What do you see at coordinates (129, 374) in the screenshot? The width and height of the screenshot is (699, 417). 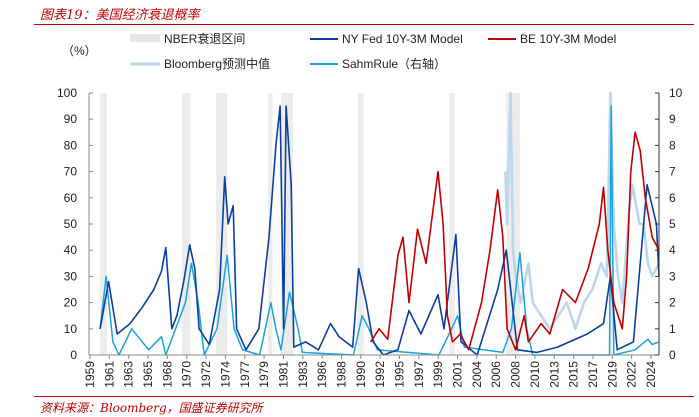 I see `x-tick-label: 1963` at bounding box center [129, 374].